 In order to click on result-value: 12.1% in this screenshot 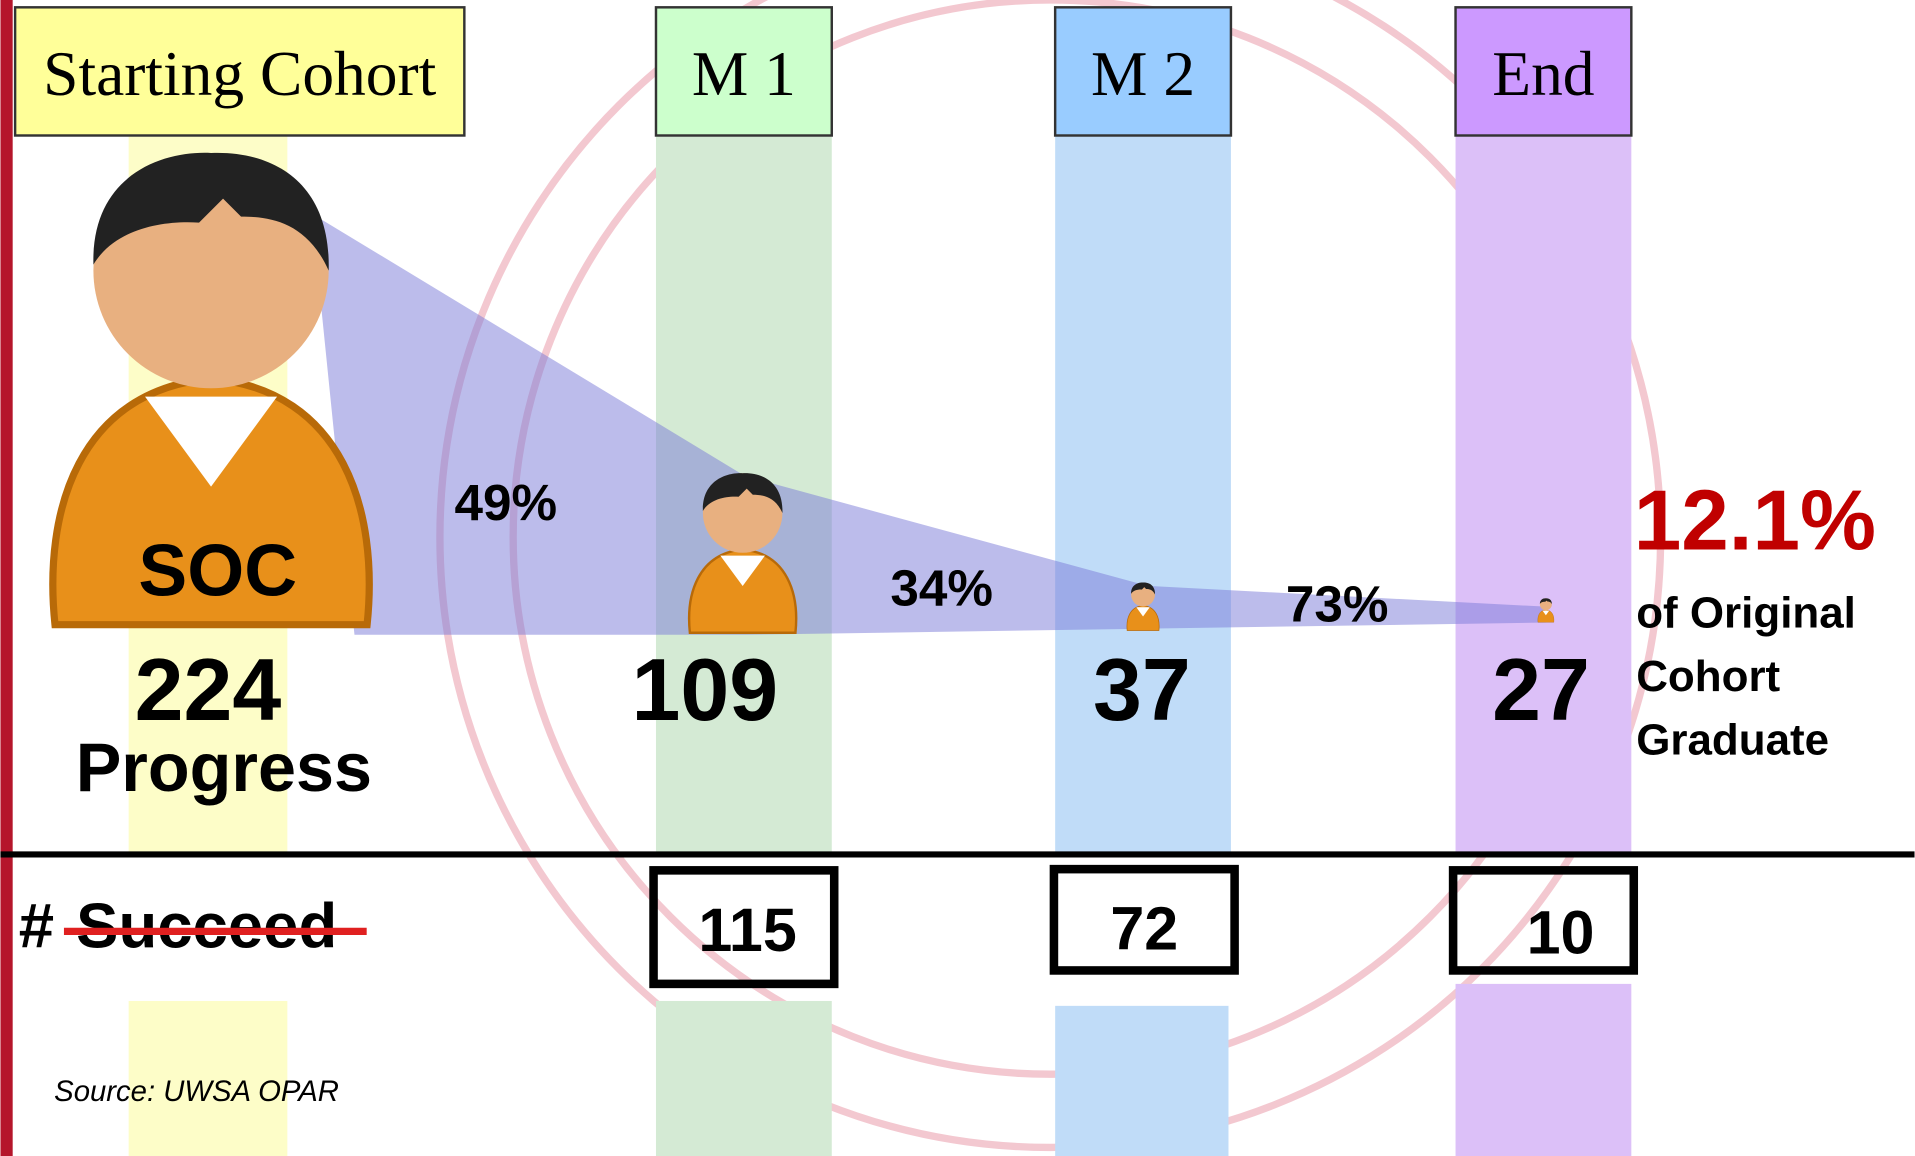, I will do `click(1755, 520)`.